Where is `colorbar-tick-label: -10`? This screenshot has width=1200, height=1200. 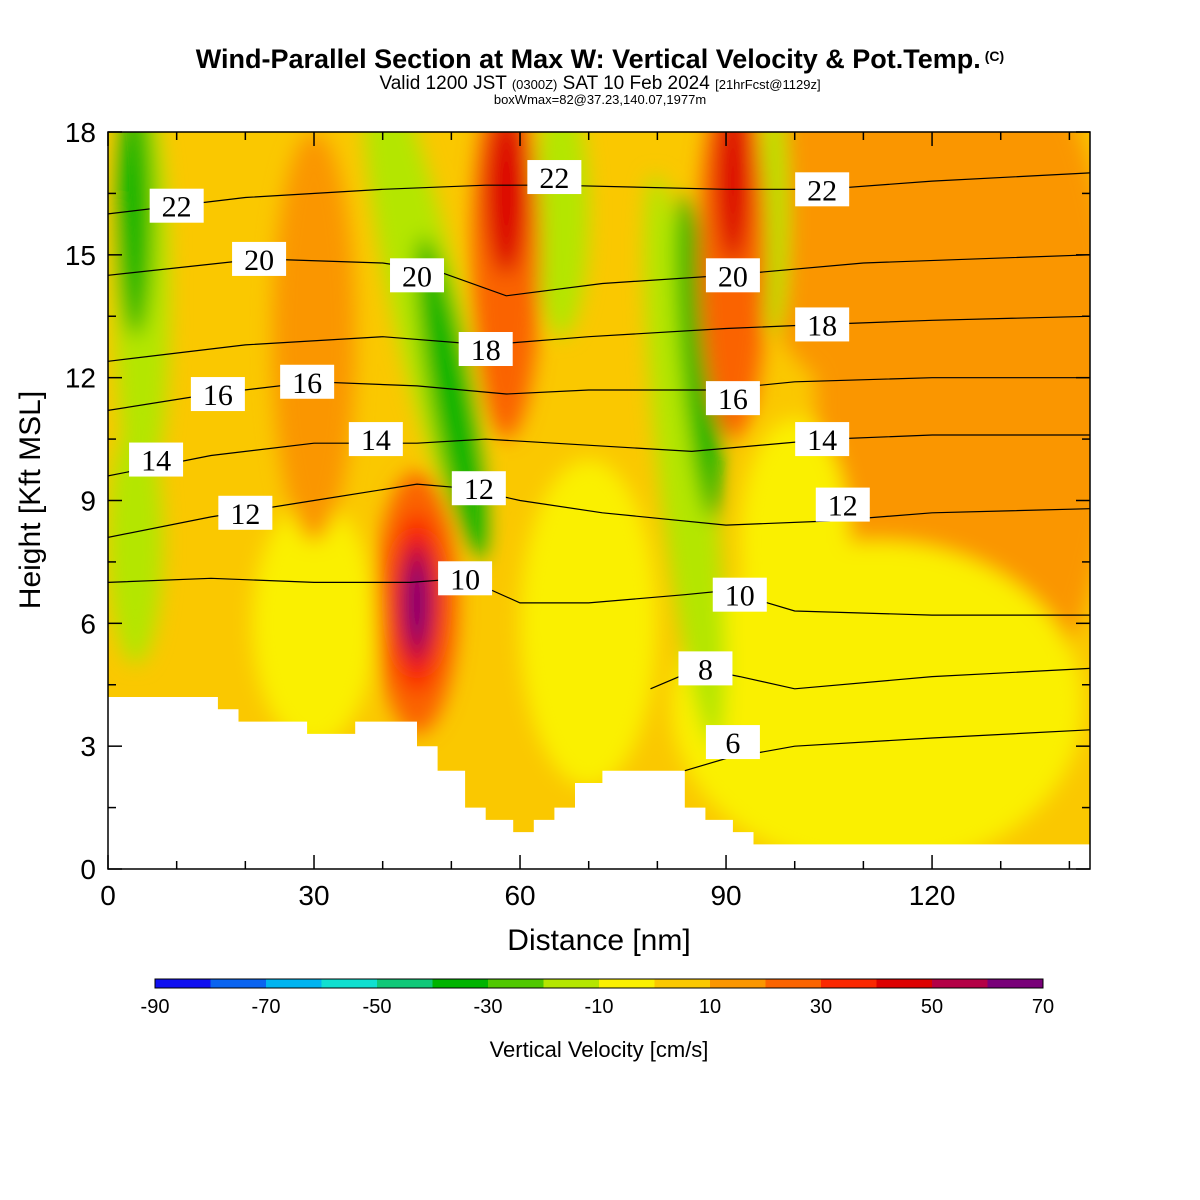 colorbar-tick-label: -10 is located at coordinates (599, 1007).